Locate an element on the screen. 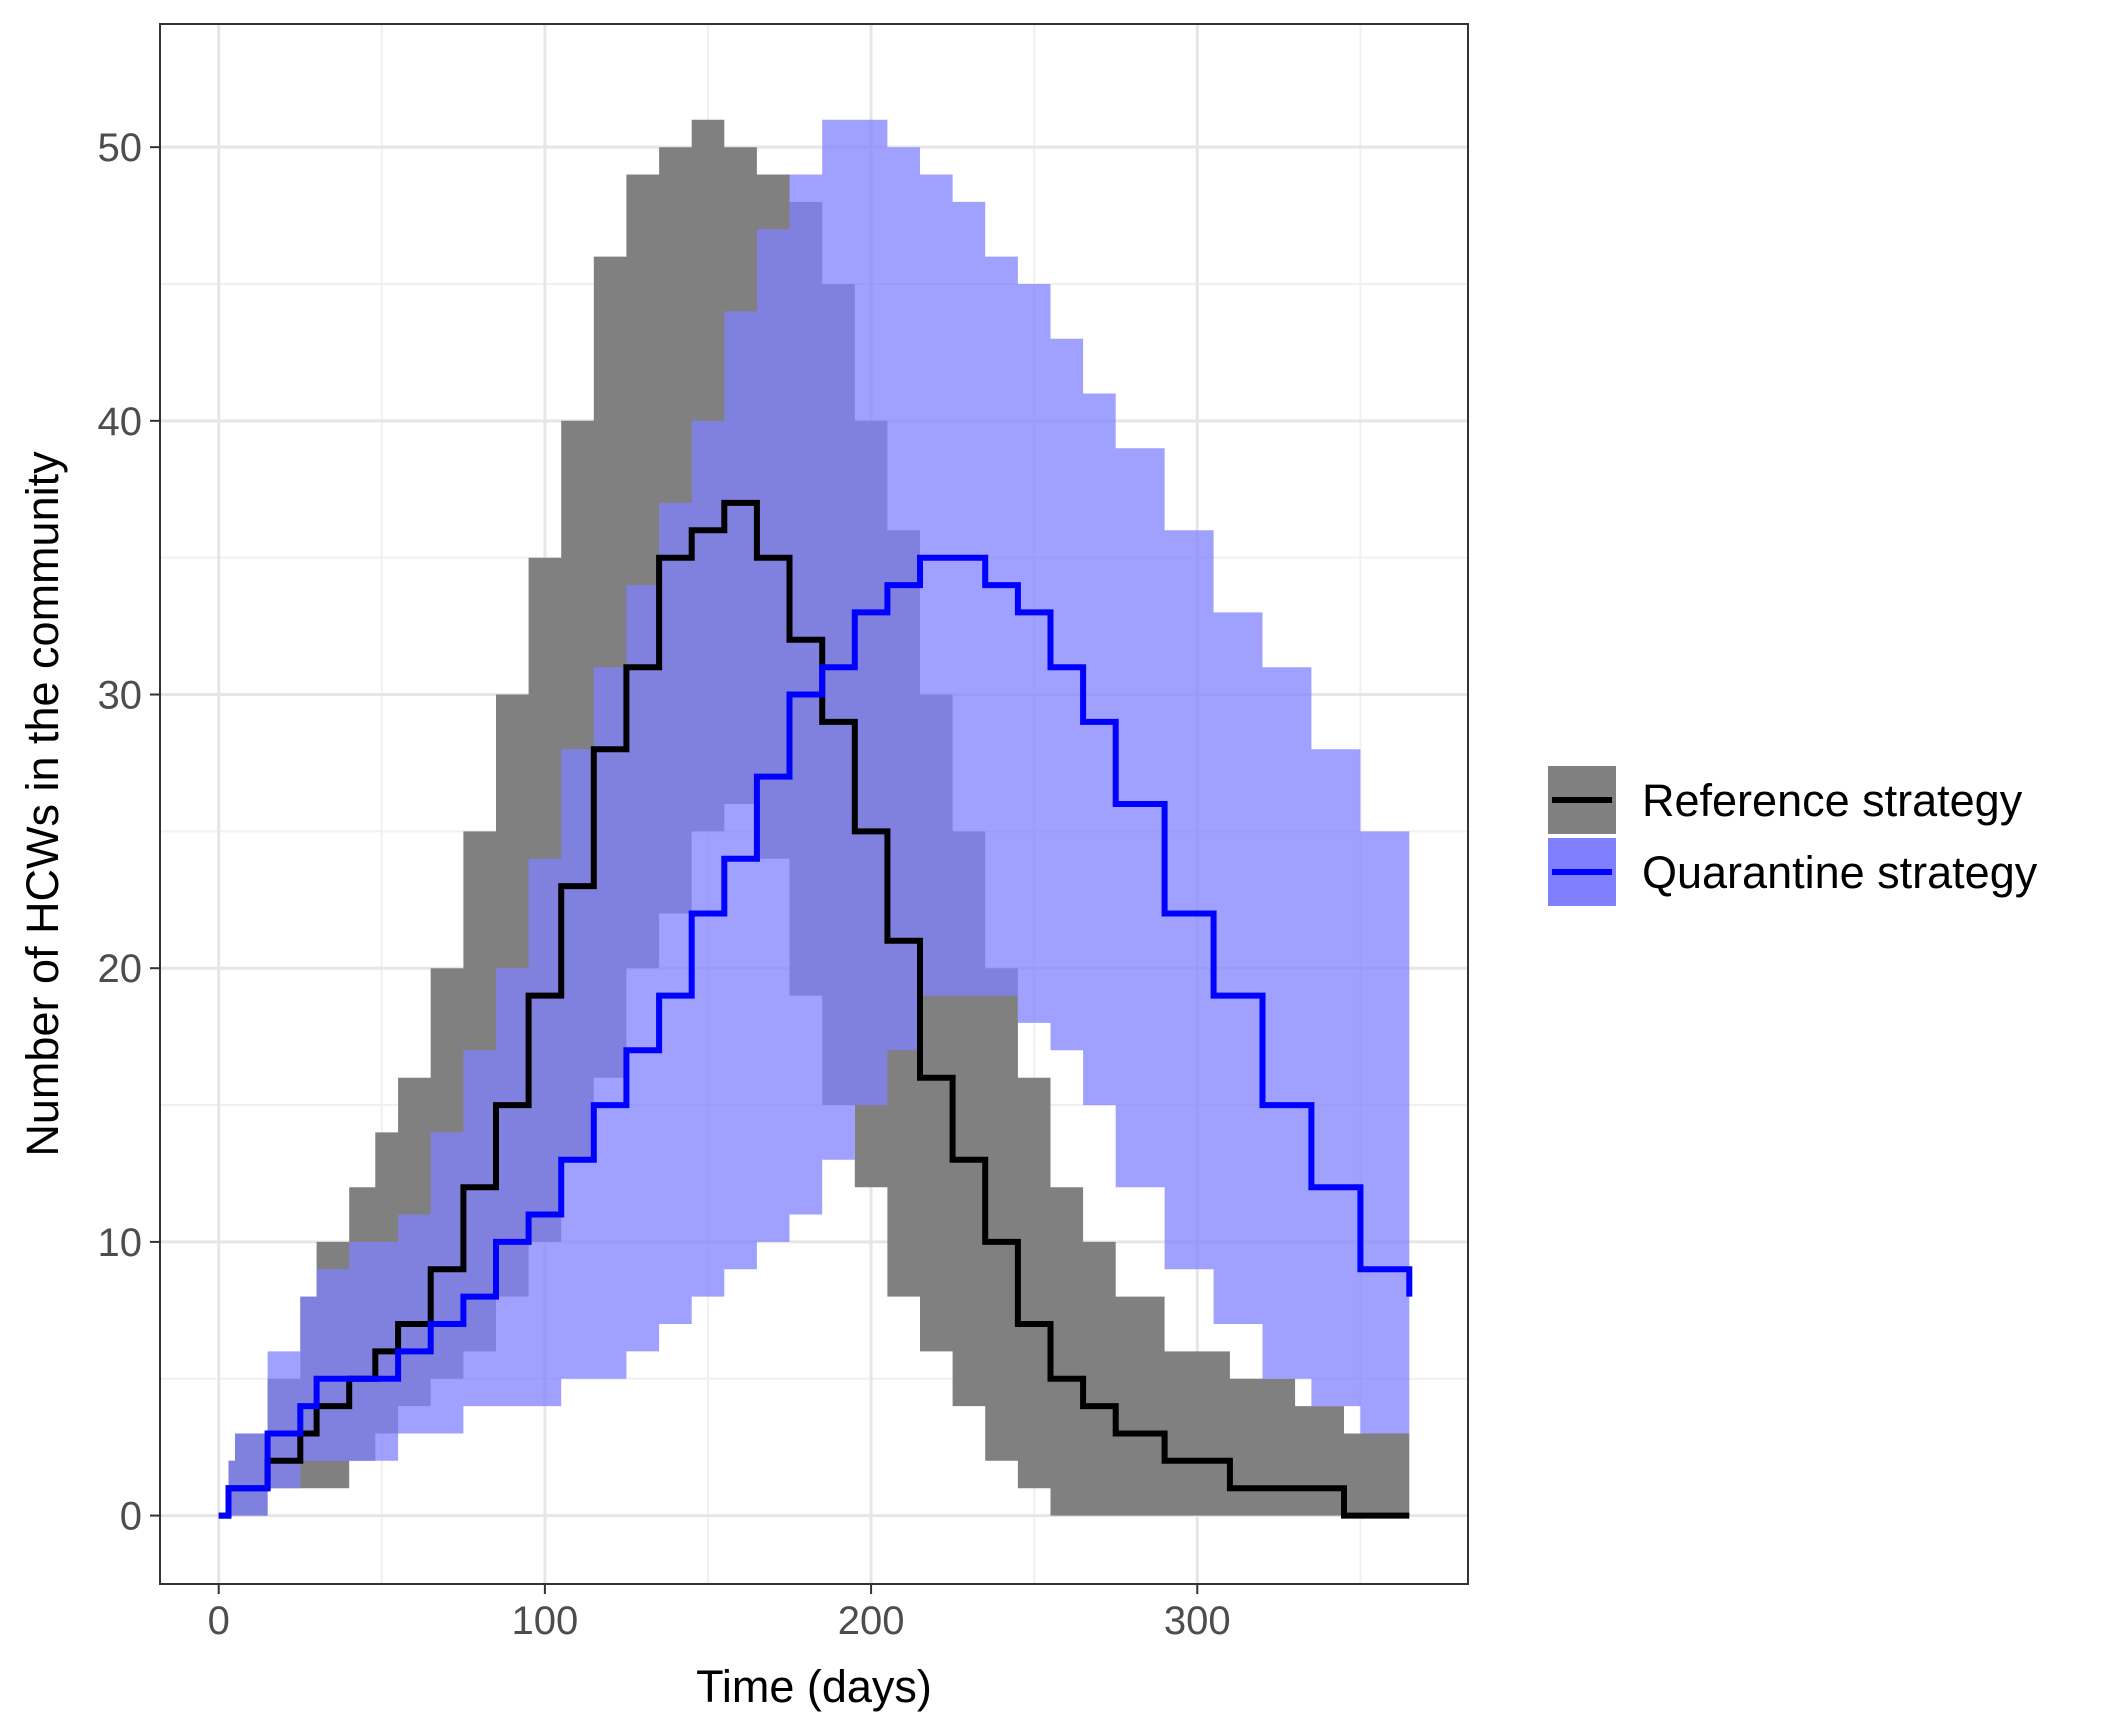 Image resolution: width=2103 pixels, height=1718 pixels. x-tick-label: 200 is located at coordinates (871, 1621).